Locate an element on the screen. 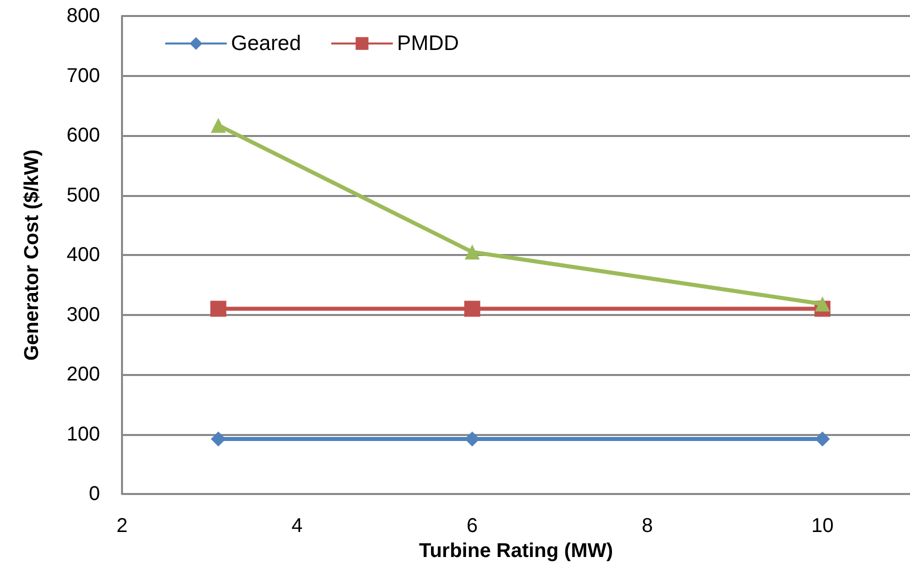 The height and width of the screenshot is (583, 910). x-tick-label: 2 is located at coordinates (122, 526).